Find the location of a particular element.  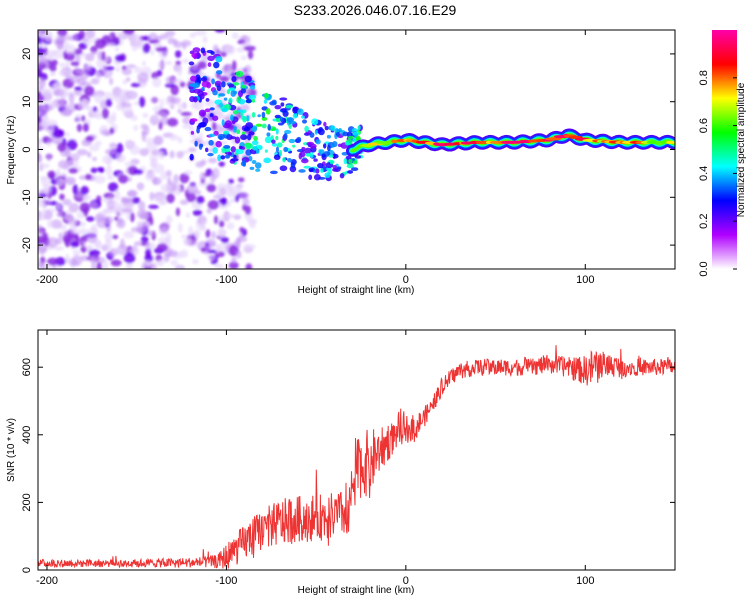

spectrogram-y-tick-label: 0 is located at coordinates (27, 149).